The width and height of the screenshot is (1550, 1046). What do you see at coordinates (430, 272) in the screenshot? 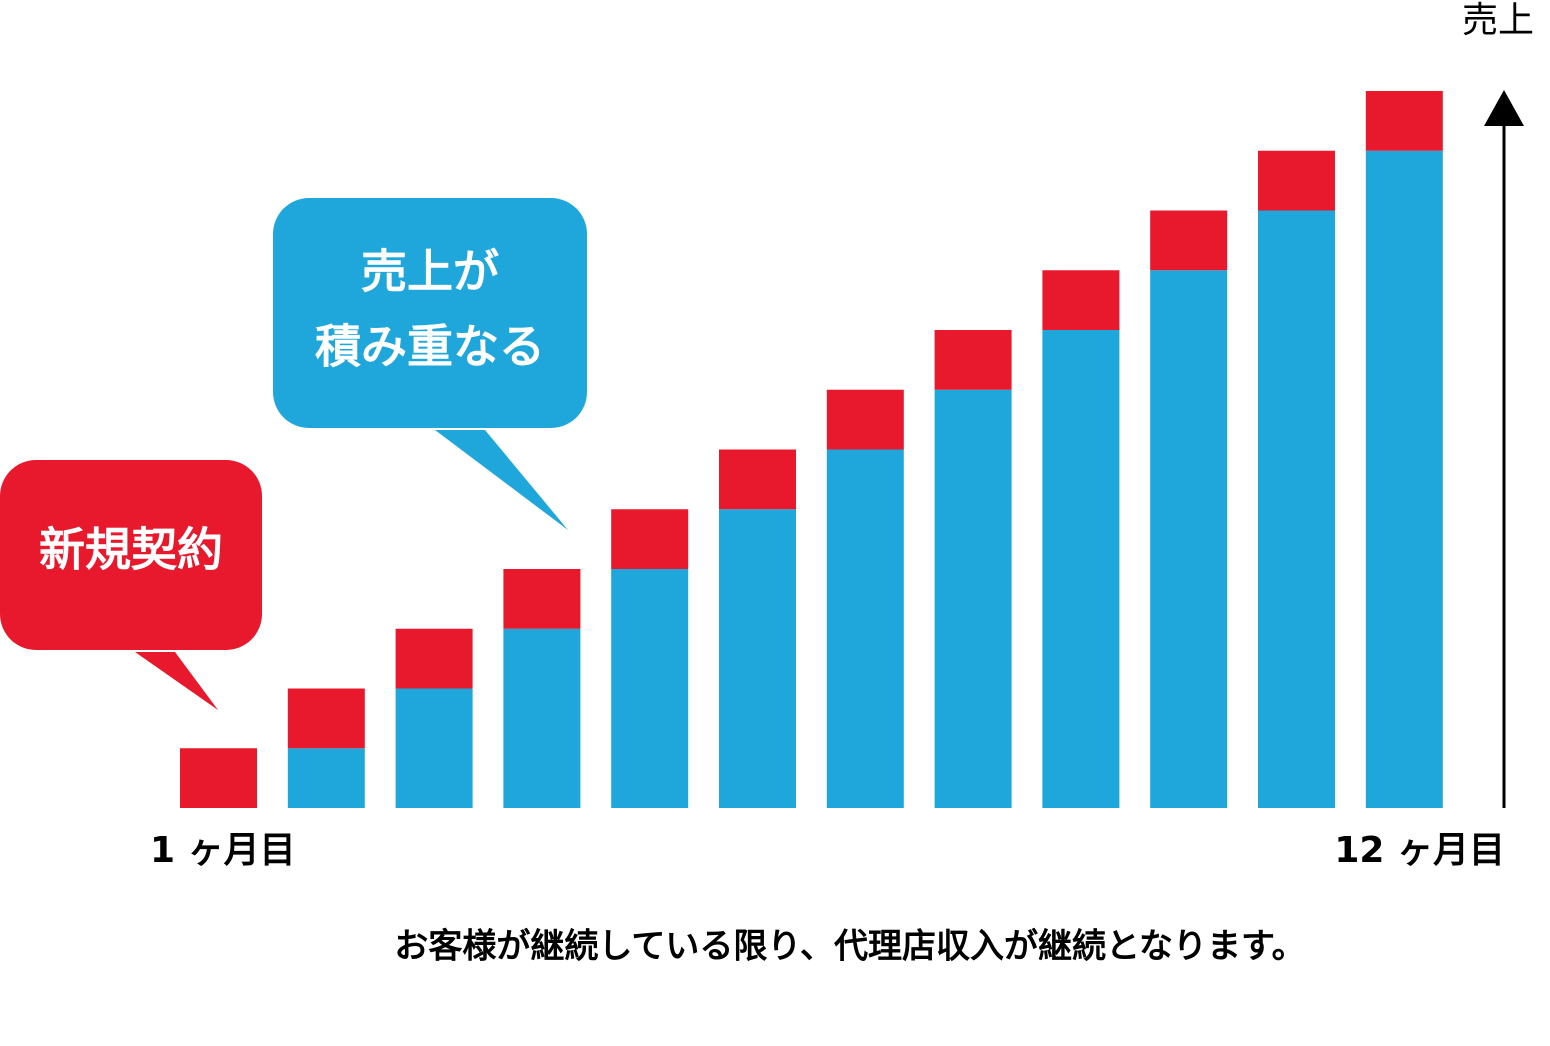
I see `callout-text: 売上が` at bounding box center [430, 272].